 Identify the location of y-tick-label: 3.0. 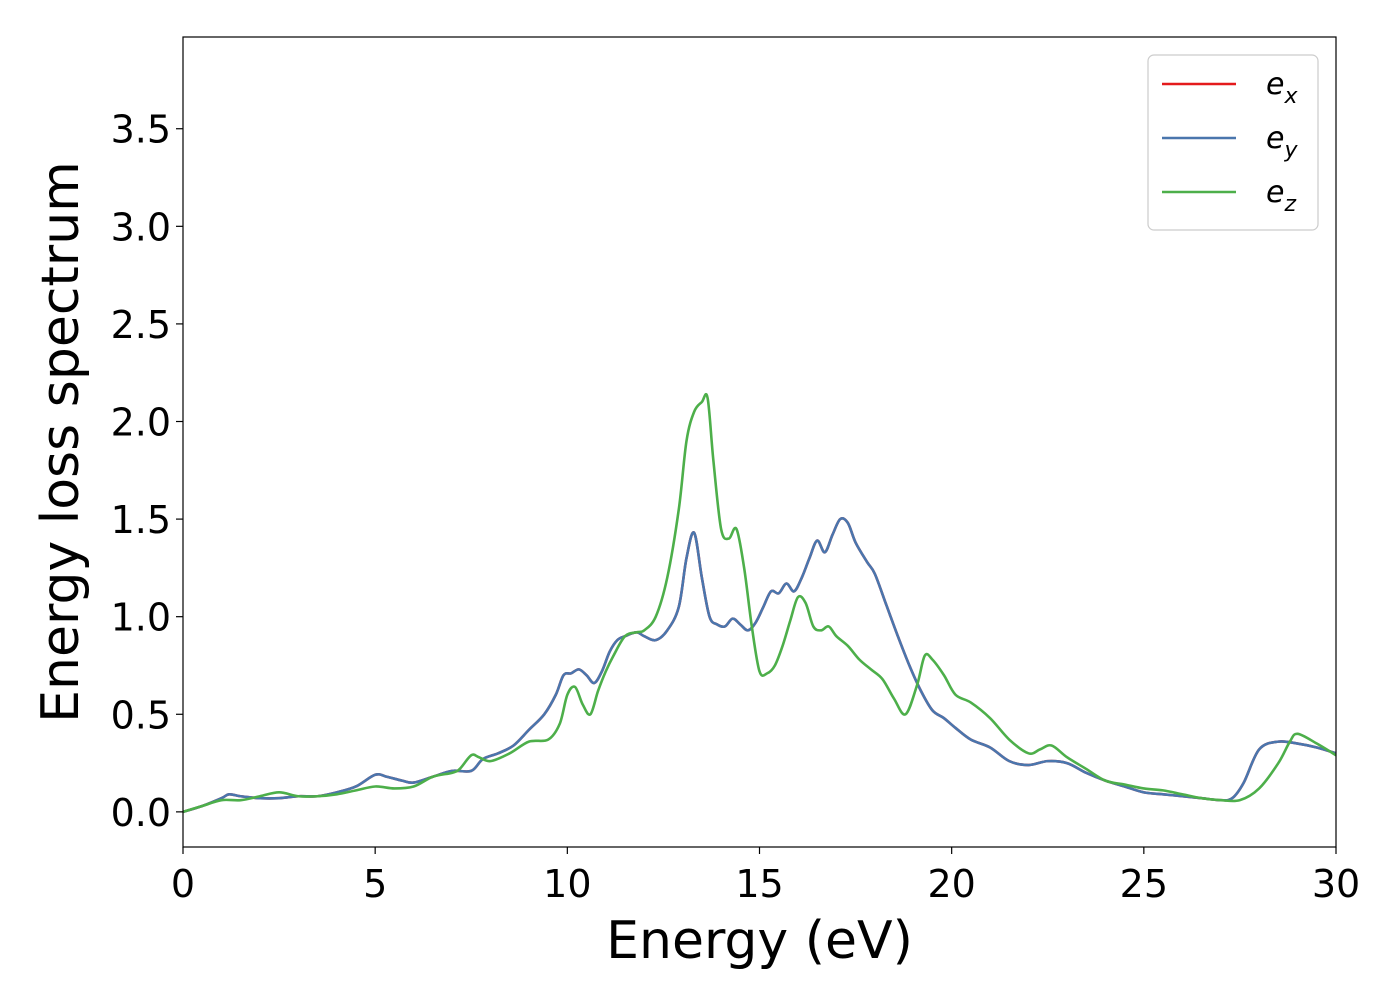
(141, 227).